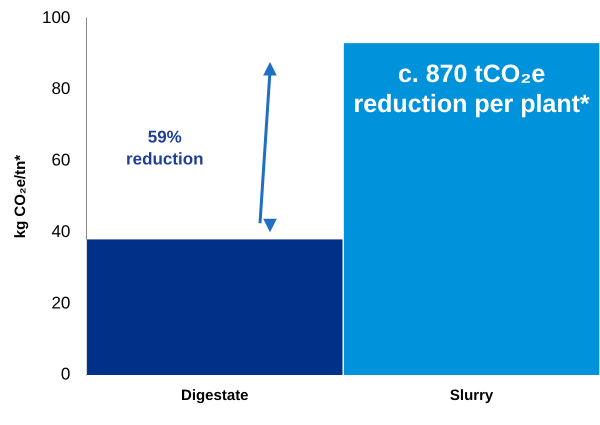 The height and width of the screenshot is (425, 600). I want to click on y-axis-title: kg CO₂e/tn*, so click(21, 196).